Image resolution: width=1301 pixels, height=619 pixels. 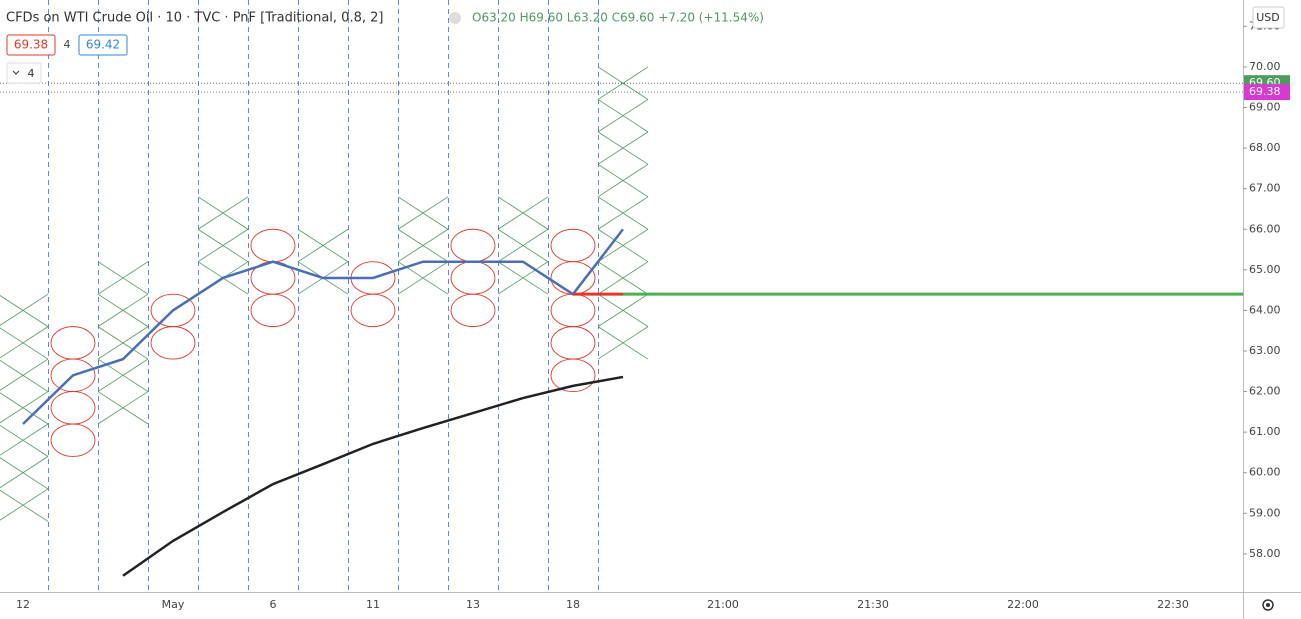 What do you see at coordinates (1265, 188) in the screenshot?
I see `y-tick-label: 67.00` at bounding box center [1265, 188].